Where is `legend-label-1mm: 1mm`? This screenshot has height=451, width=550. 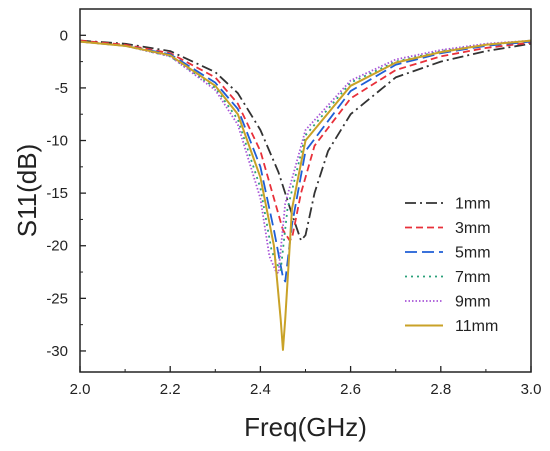 legend-label-1mm: 1mm is located at coordinates (473, 204).